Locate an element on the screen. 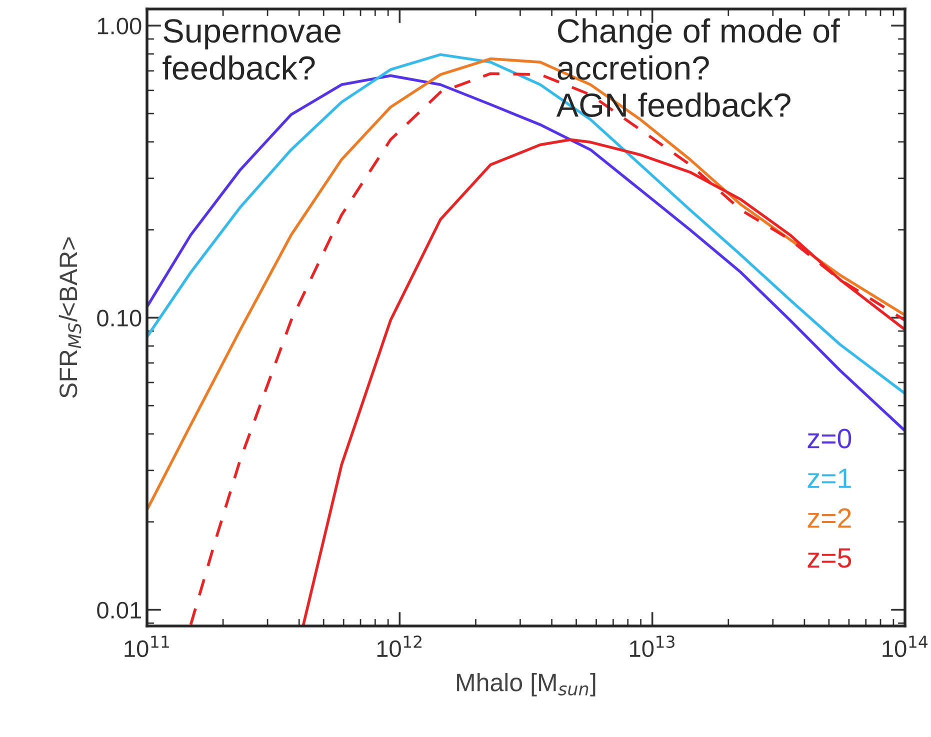 This screenshot has width=931, height=737. text: z=5 is located at coordinates (830, 558).